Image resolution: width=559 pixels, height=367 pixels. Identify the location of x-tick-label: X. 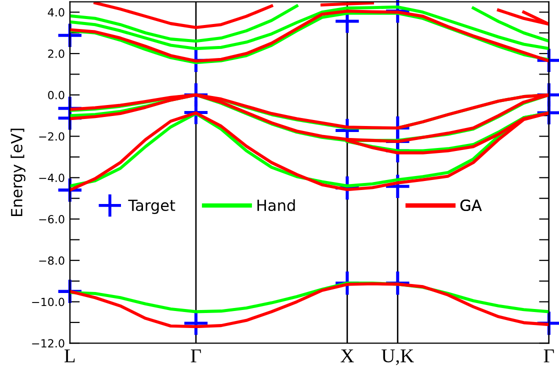
(347, 355).